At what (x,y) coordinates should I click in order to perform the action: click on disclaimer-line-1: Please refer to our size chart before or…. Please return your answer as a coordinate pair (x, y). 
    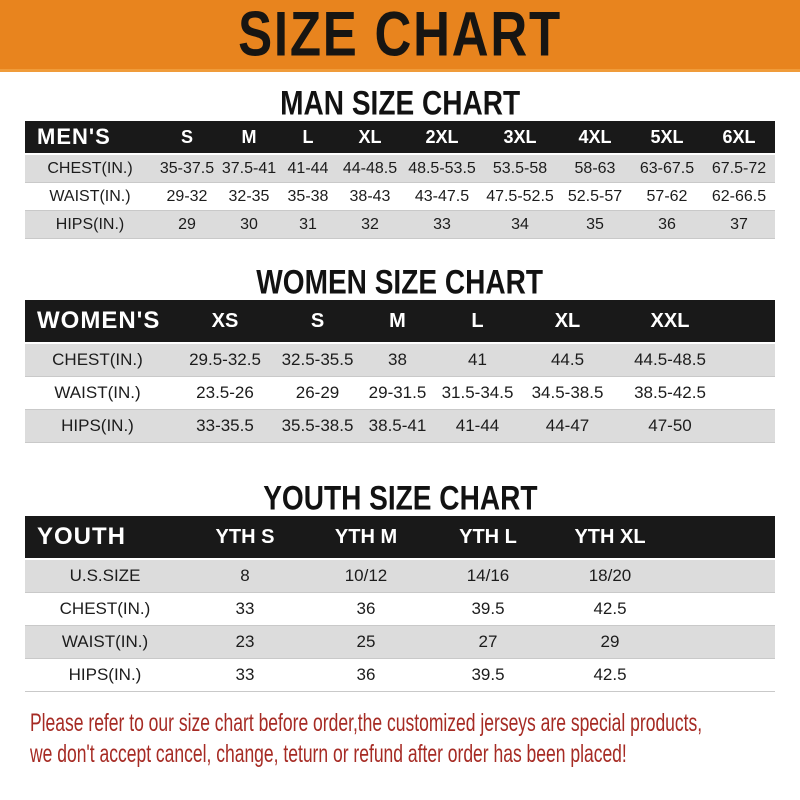
    Looking at the image, I should click on (366, 723).